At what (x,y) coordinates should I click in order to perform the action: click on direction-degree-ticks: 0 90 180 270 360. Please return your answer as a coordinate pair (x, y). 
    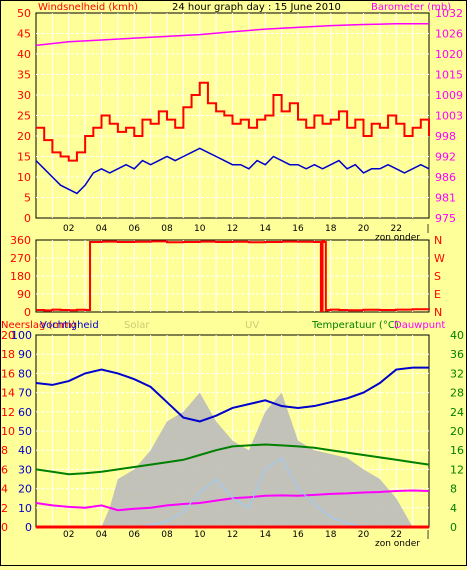
    Looking at the image, I should click on (20, 276).